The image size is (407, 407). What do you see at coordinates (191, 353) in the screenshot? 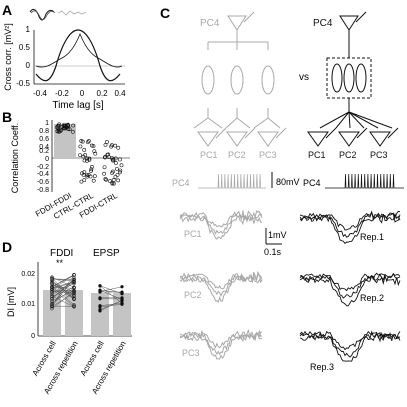
I see `trace-label-pc3: PC3` at bounding box center [191, 353].